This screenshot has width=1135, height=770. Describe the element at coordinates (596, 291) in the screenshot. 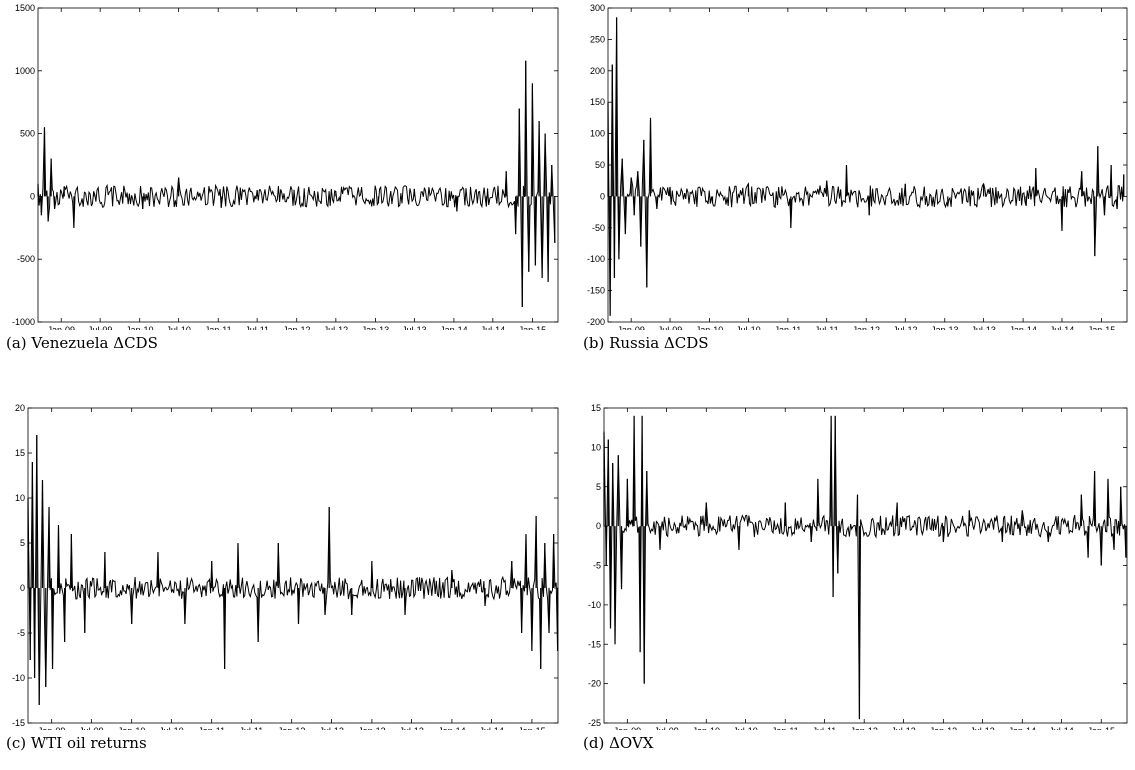

I see `y-tick-label: -150` at that location.